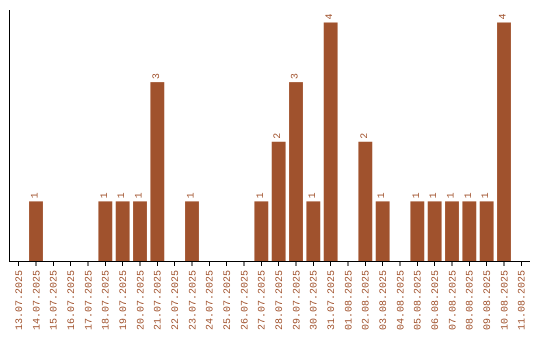 The image size is (540, 340). What do you see at coordinates (384, 300) in the screenshot?
I see `x-tick-label: 03.08.2025` at bounding box center [384, 300].